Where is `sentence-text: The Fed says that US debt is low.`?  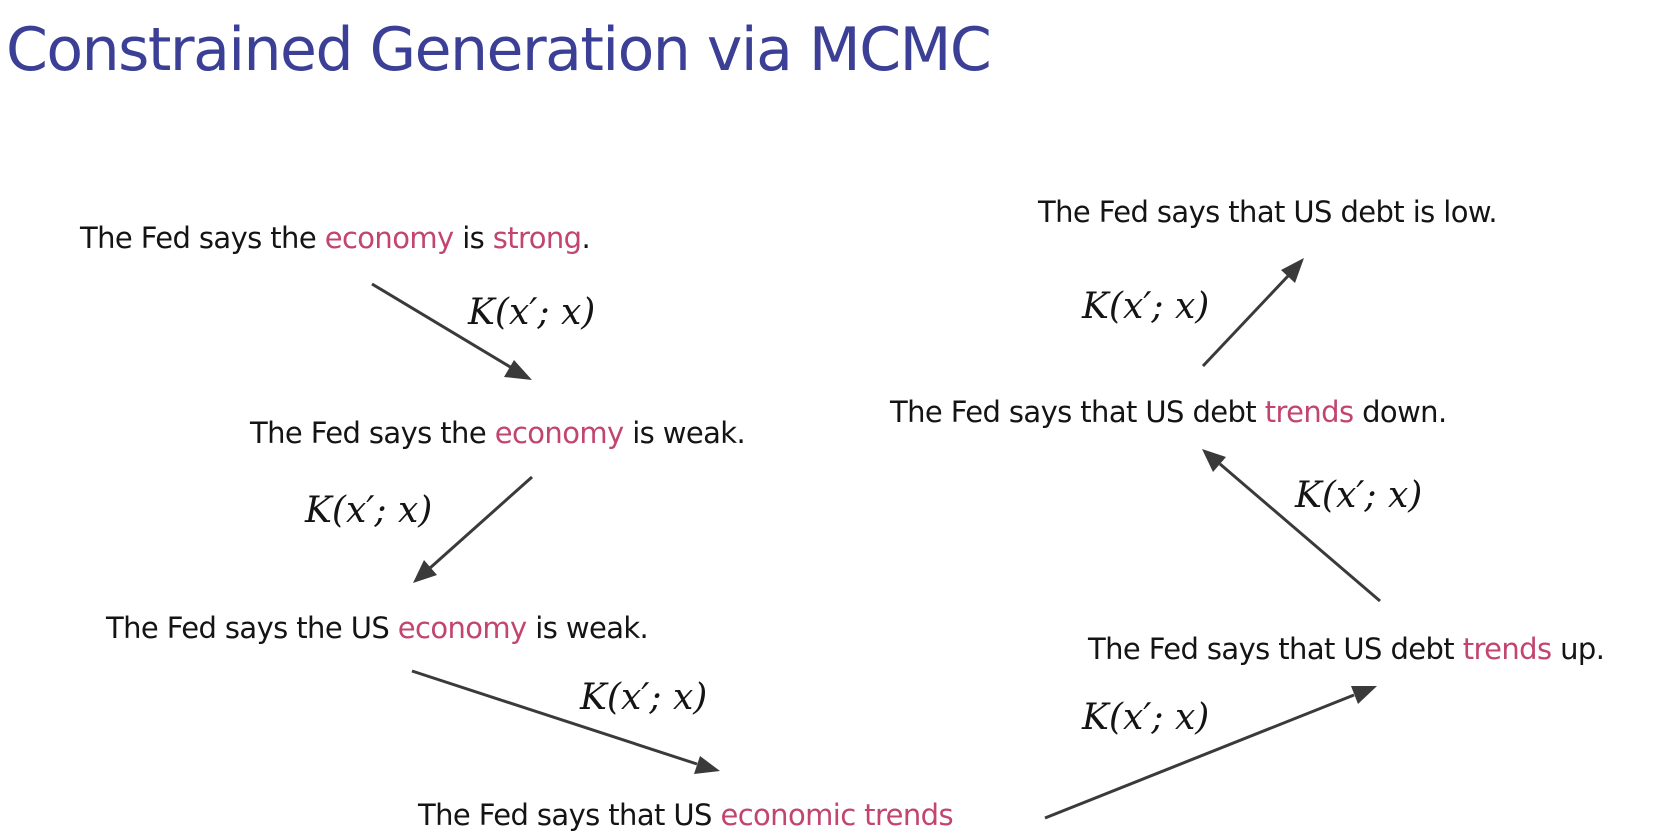 sentence-text: The Fed says that US debt is low. is located at coordinates (1268, 212).